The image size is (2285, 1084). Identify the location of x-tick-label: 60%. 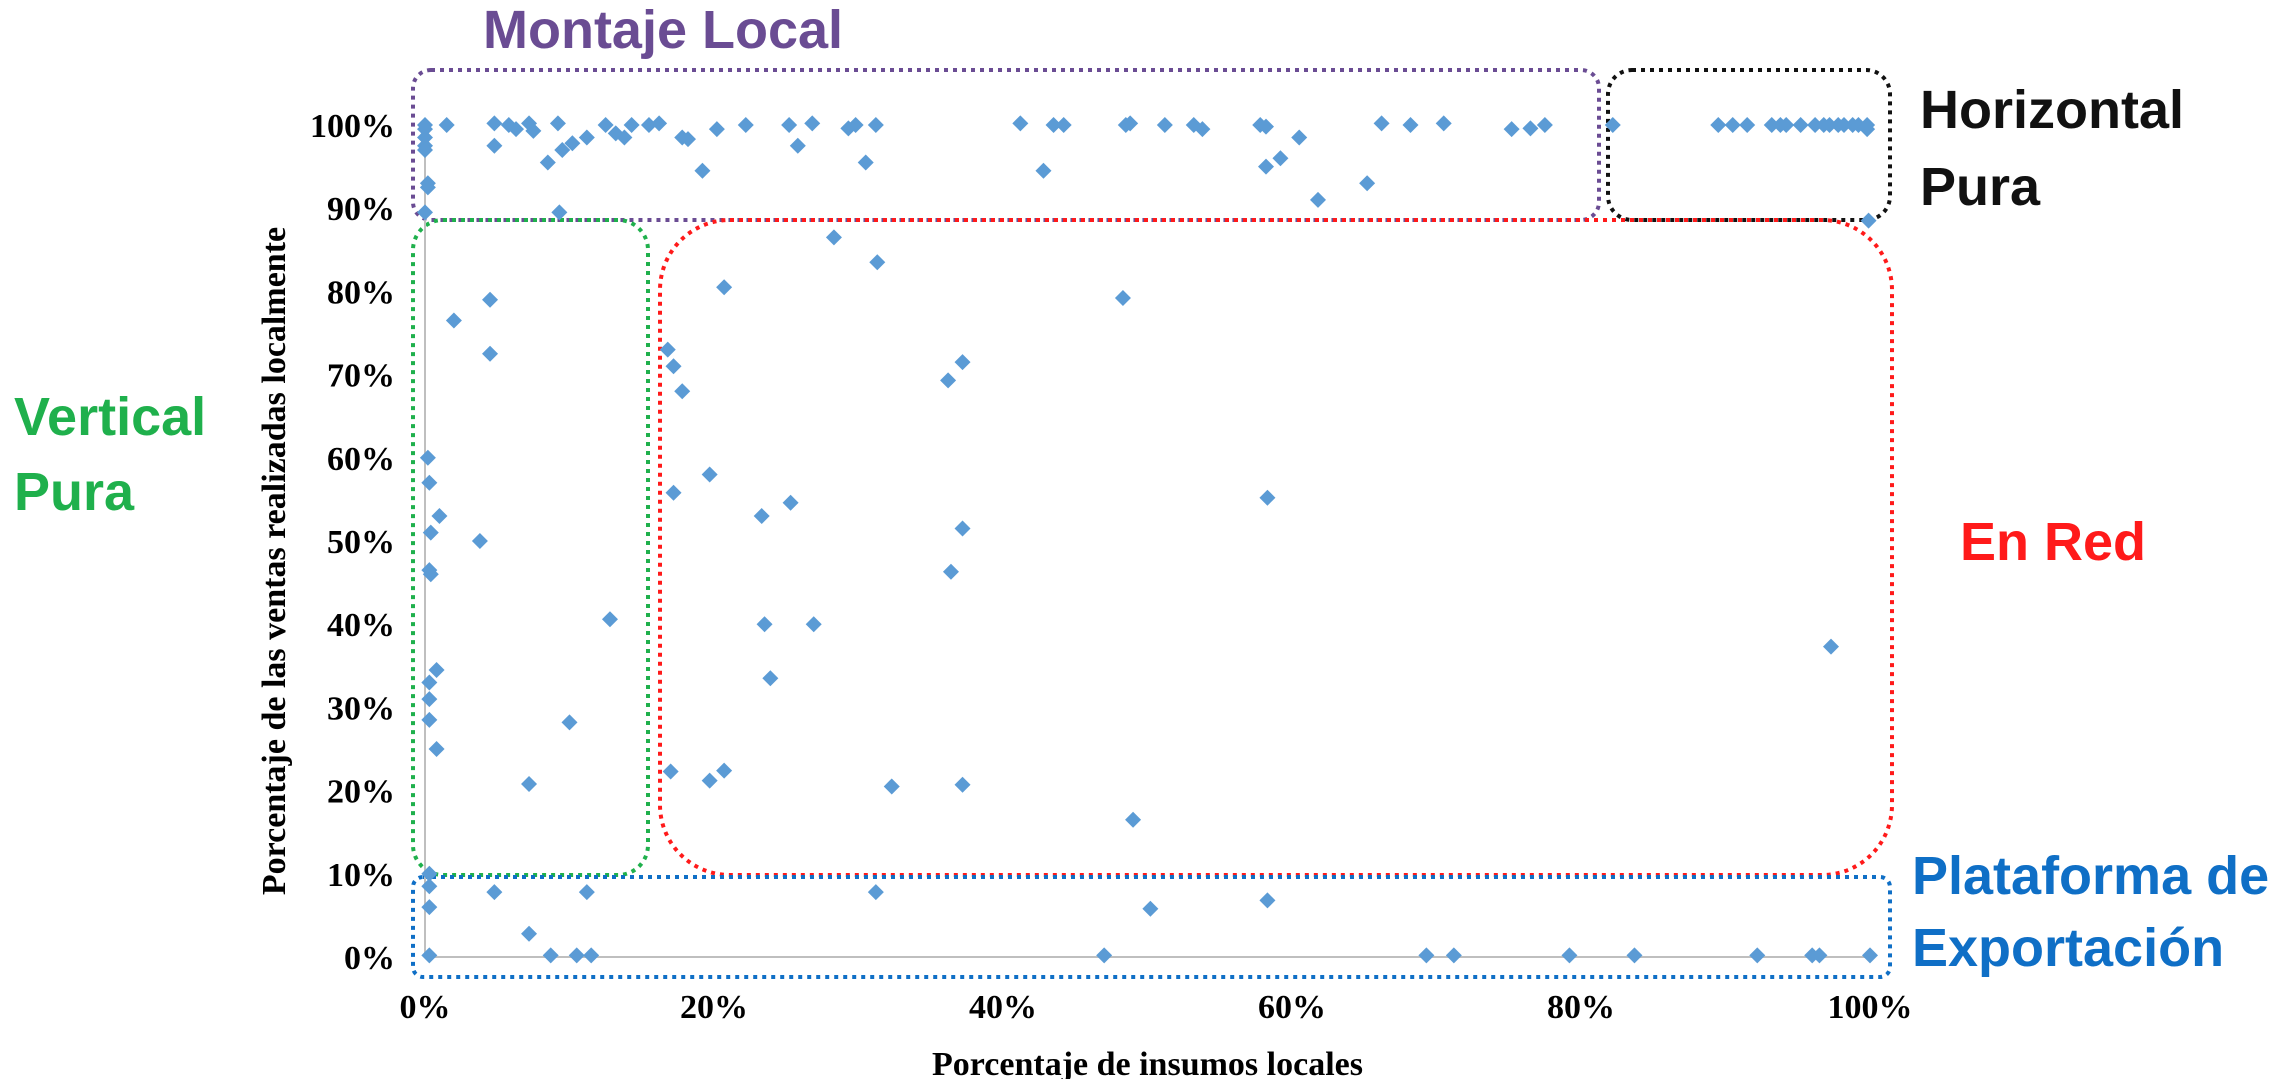
(1292, 1007).